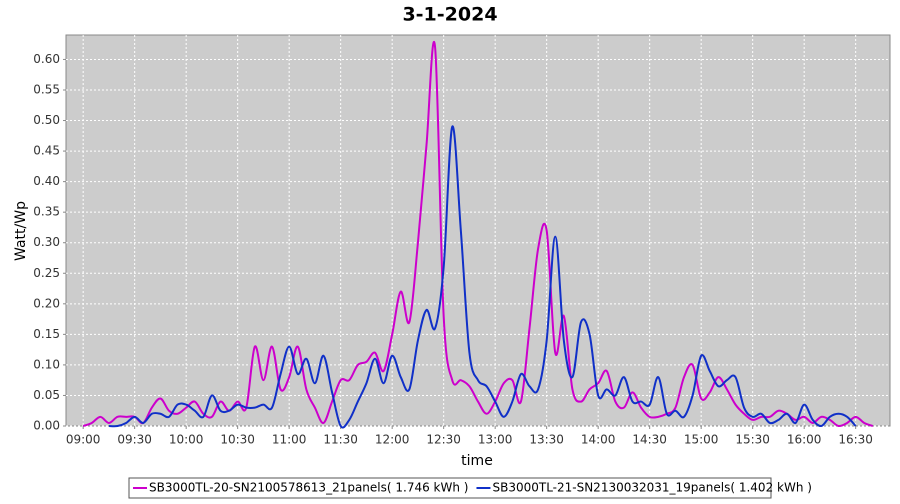 This screenshot has height=504, width=900. I want to click on y-tick-label: 0.55, so click(46, 89).